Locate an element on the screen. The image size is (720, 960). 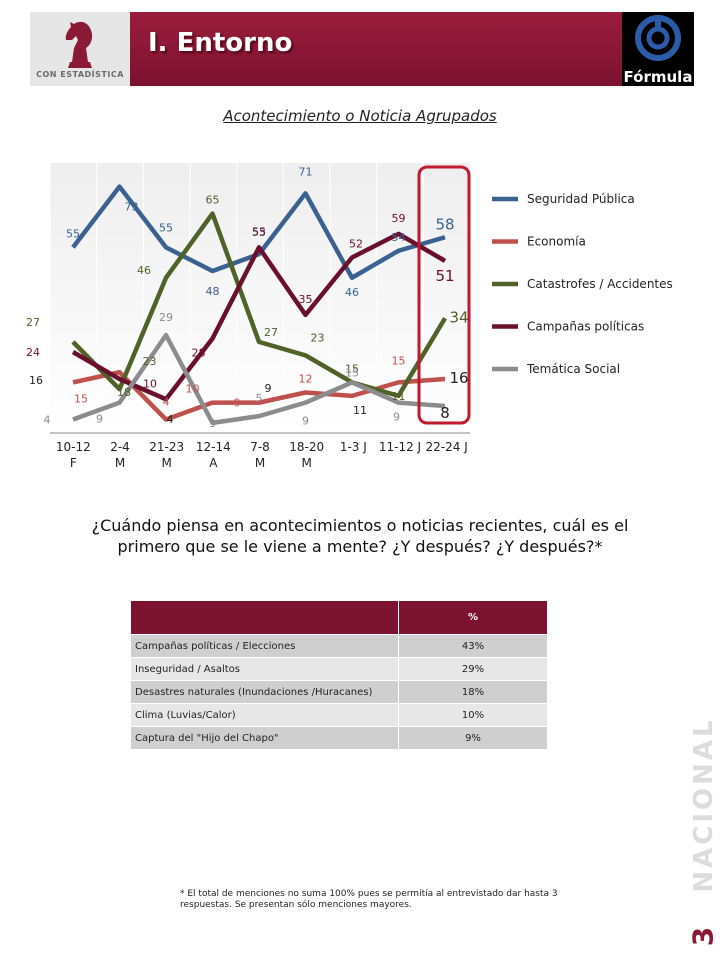
x-tick-label: 21-23 M is located at coordinates (166, 455).